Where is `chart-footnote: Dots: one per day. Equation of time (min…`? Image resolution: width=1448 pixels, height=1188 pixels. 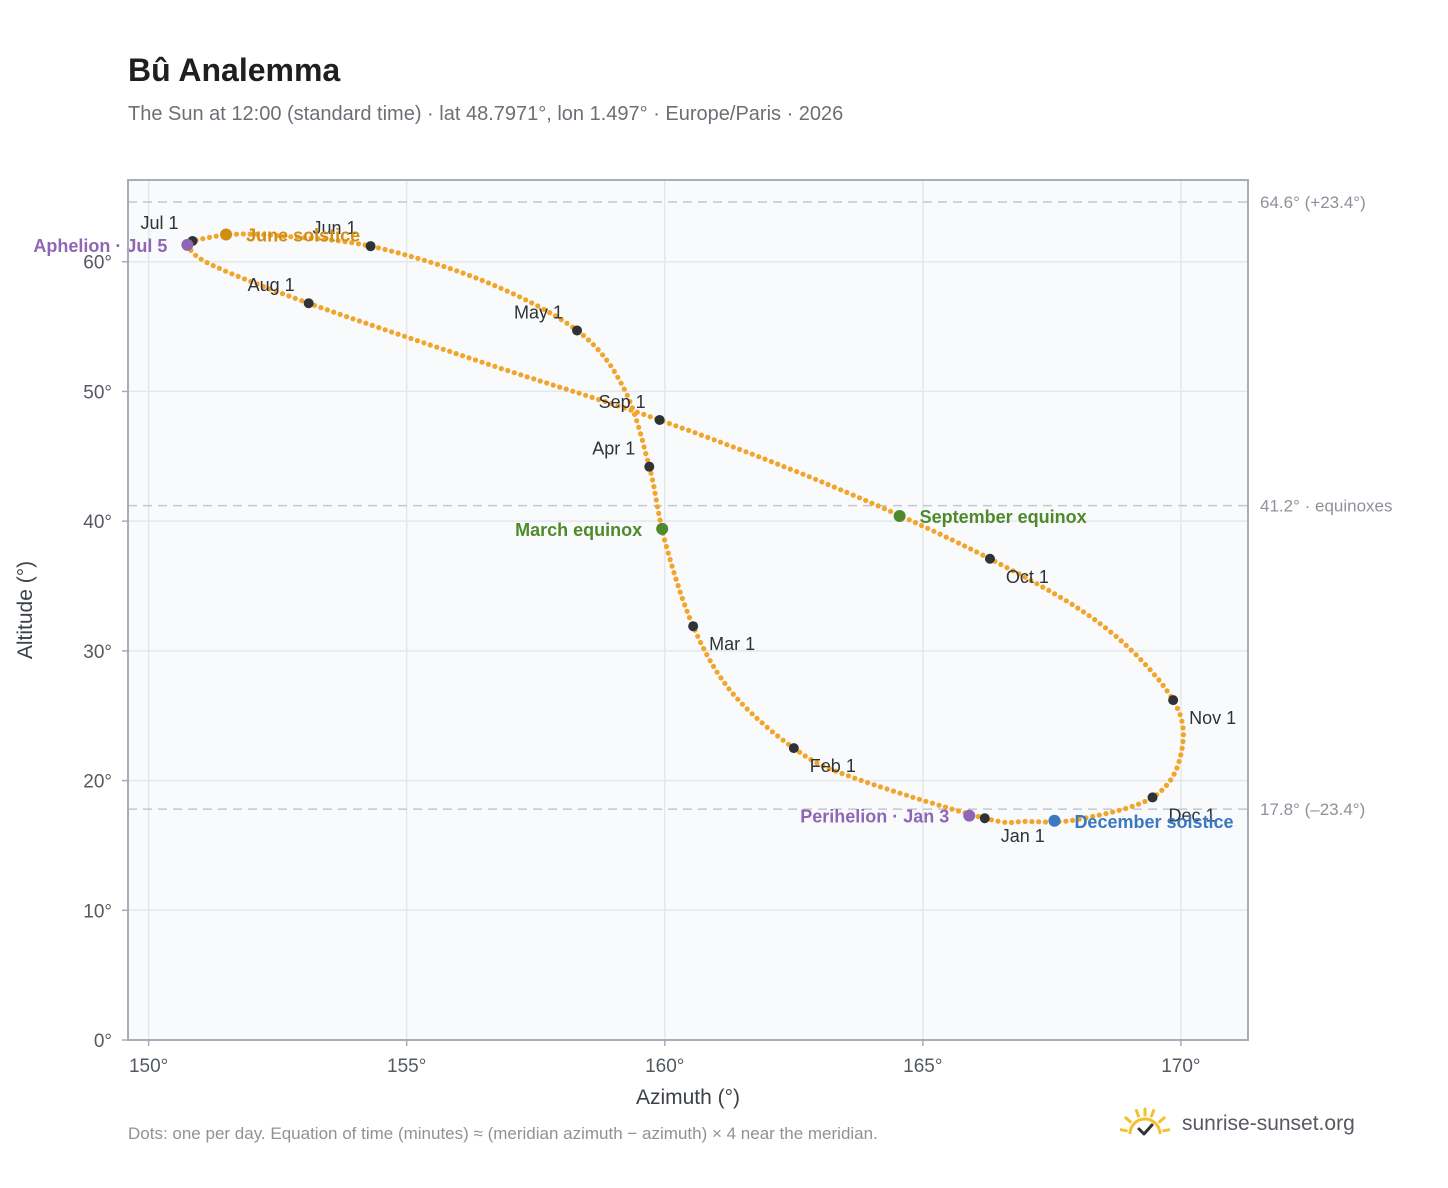 chart-footnote: Dots: one per day. Equation of time (min… is located at coordinates (503, 1133).